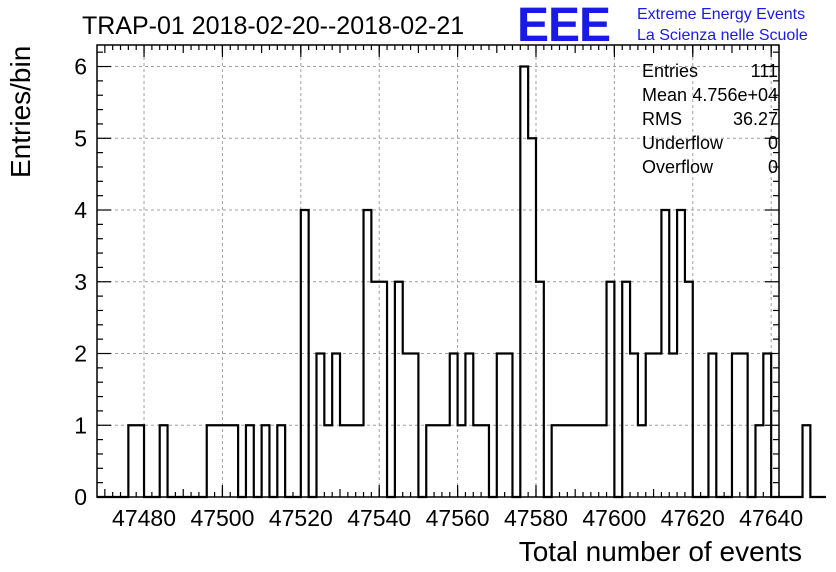 The width and height of the screenshot is (836, 572). I want to click on x-tick-label: 47560, so click(458, 518).